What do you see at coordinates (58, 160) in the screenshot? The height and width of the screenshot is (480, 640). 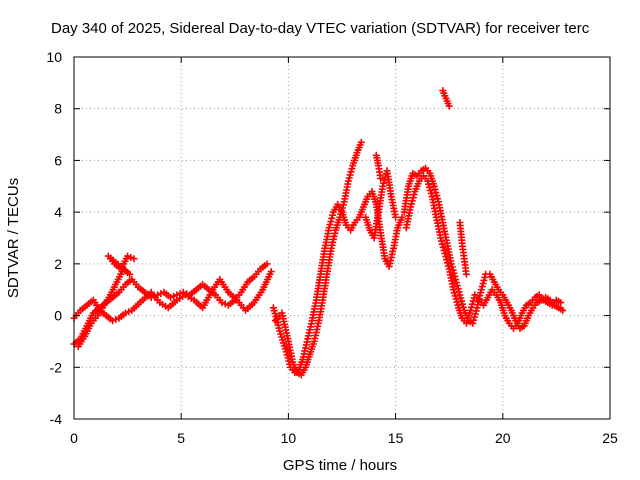 I see `y-tick-label: 6` at bounding box center [58, 160].